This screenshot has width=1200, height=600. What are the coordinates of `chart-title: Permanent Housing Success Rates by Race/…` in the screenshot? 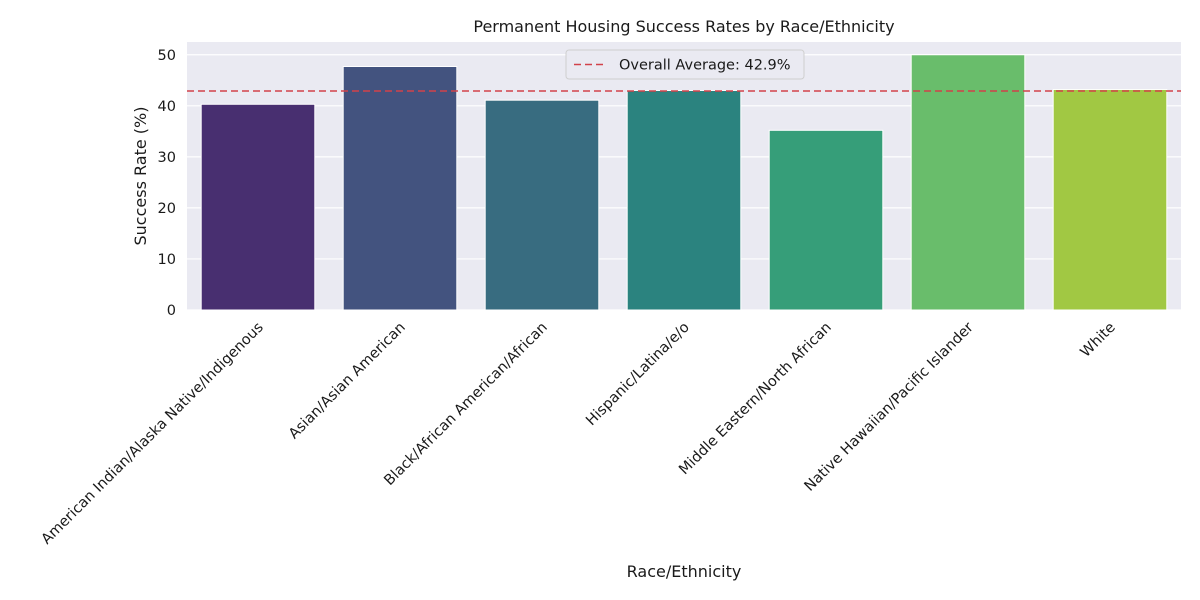 It's located at (683, 26).